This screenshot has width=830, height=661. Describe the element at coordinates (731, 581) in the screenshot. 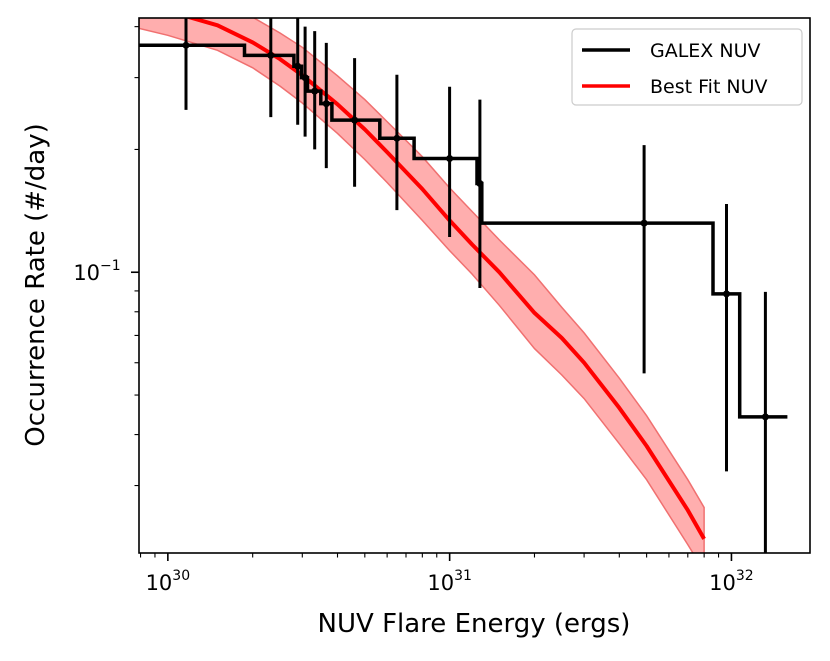

I see `x-tick-label: 1032` at that location.